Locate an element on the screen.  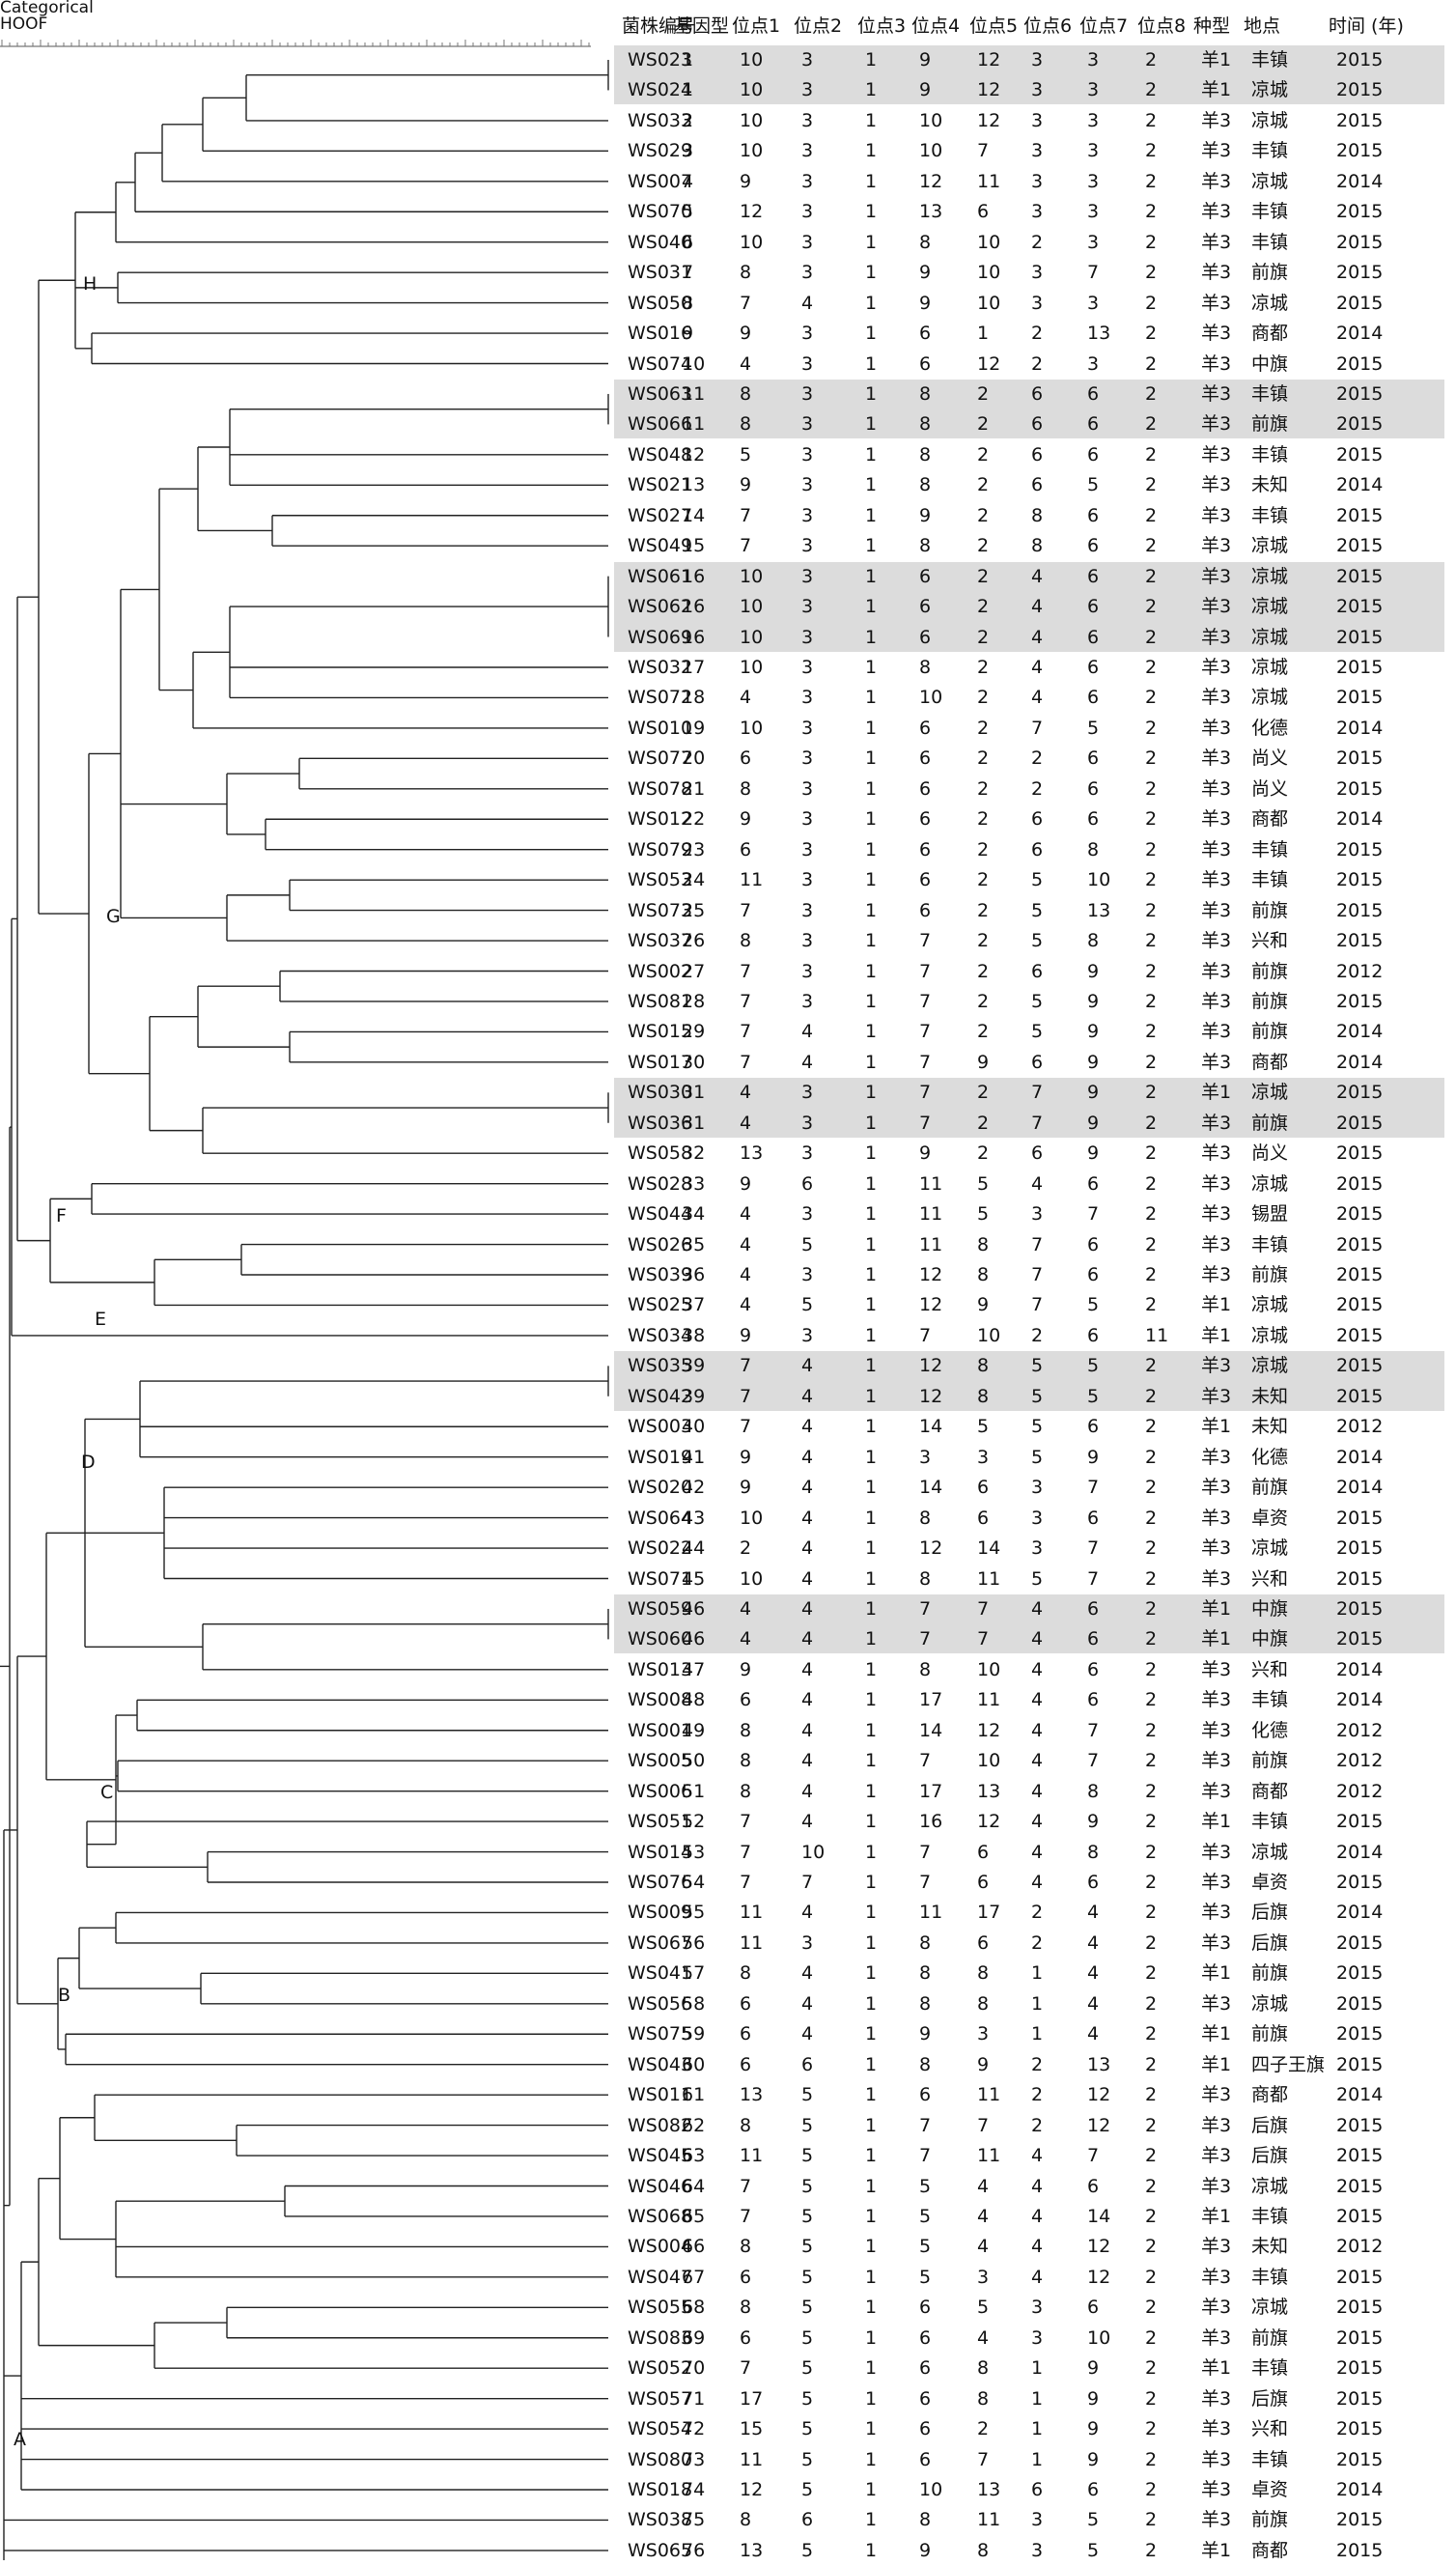
table-cell: WS003 is located at coordinates (661, 1427).